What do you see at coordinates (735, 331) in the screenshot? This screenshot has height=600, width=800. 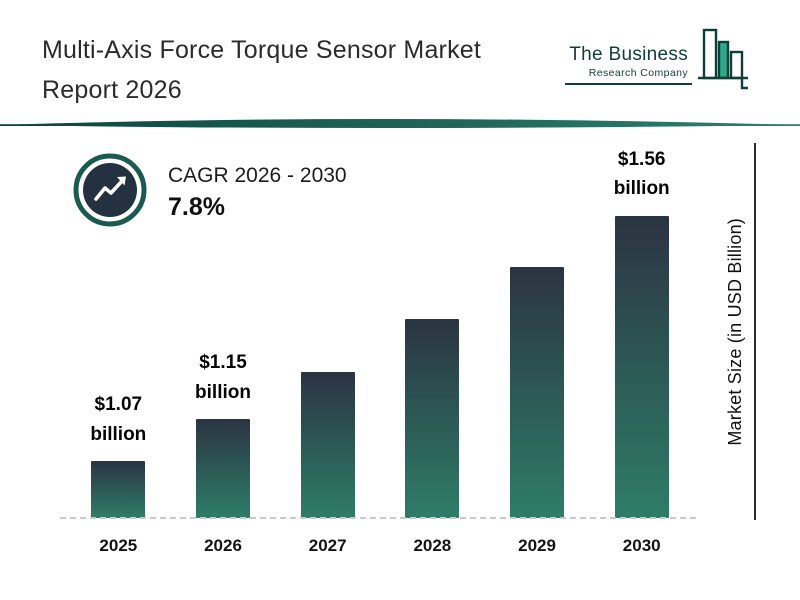 I see `y-axis-title: Market Size (in USD Billion)` at bounding box center [735, 331].